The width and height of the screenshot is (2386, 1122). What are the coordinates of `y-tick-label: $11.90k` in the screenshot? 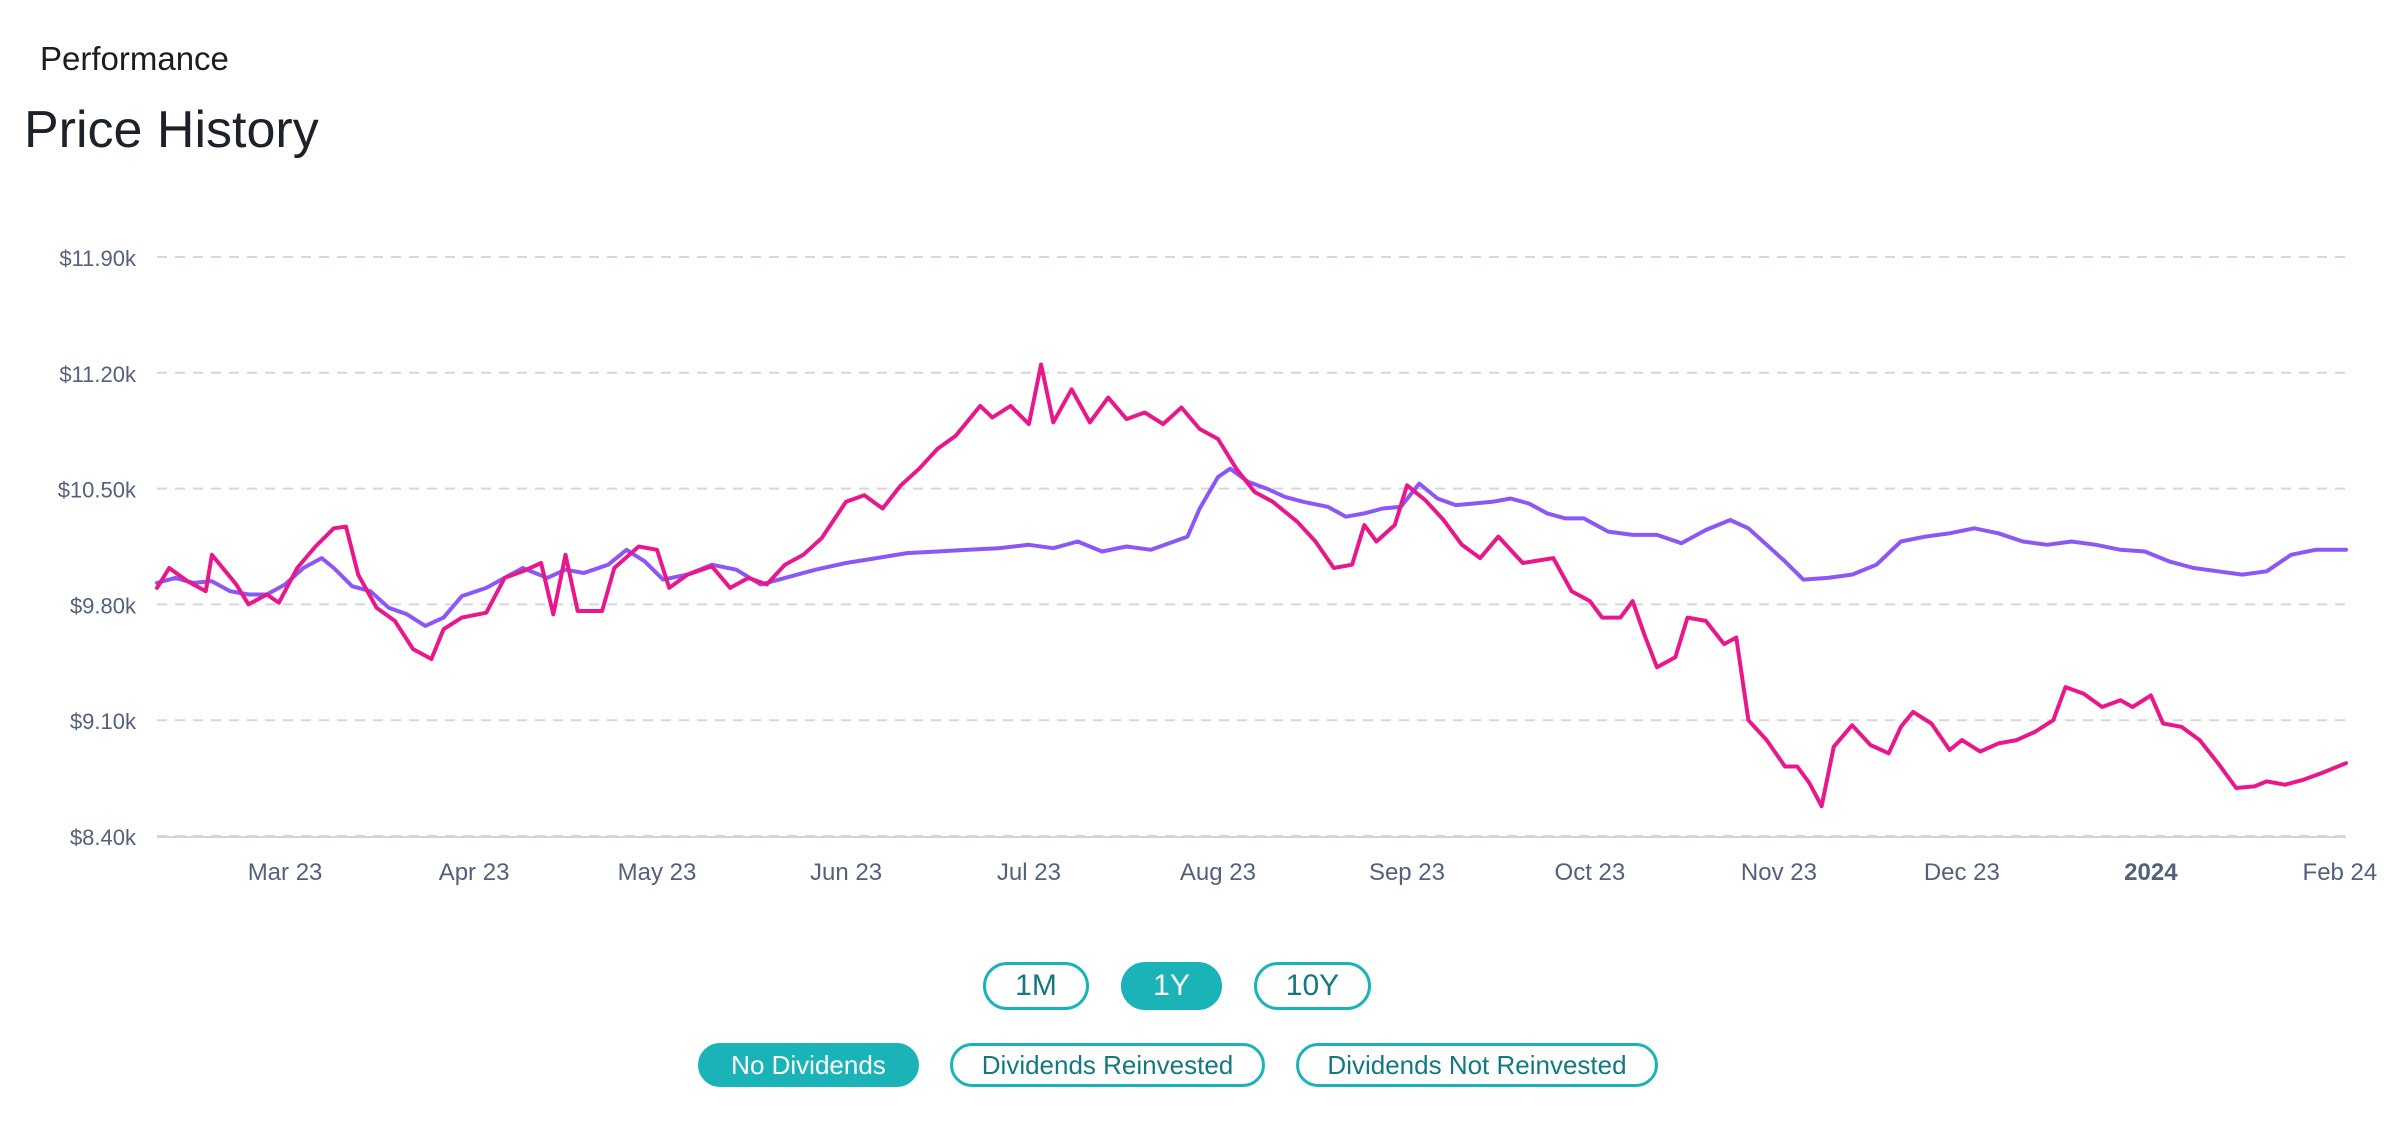 It's located at (98, 258).